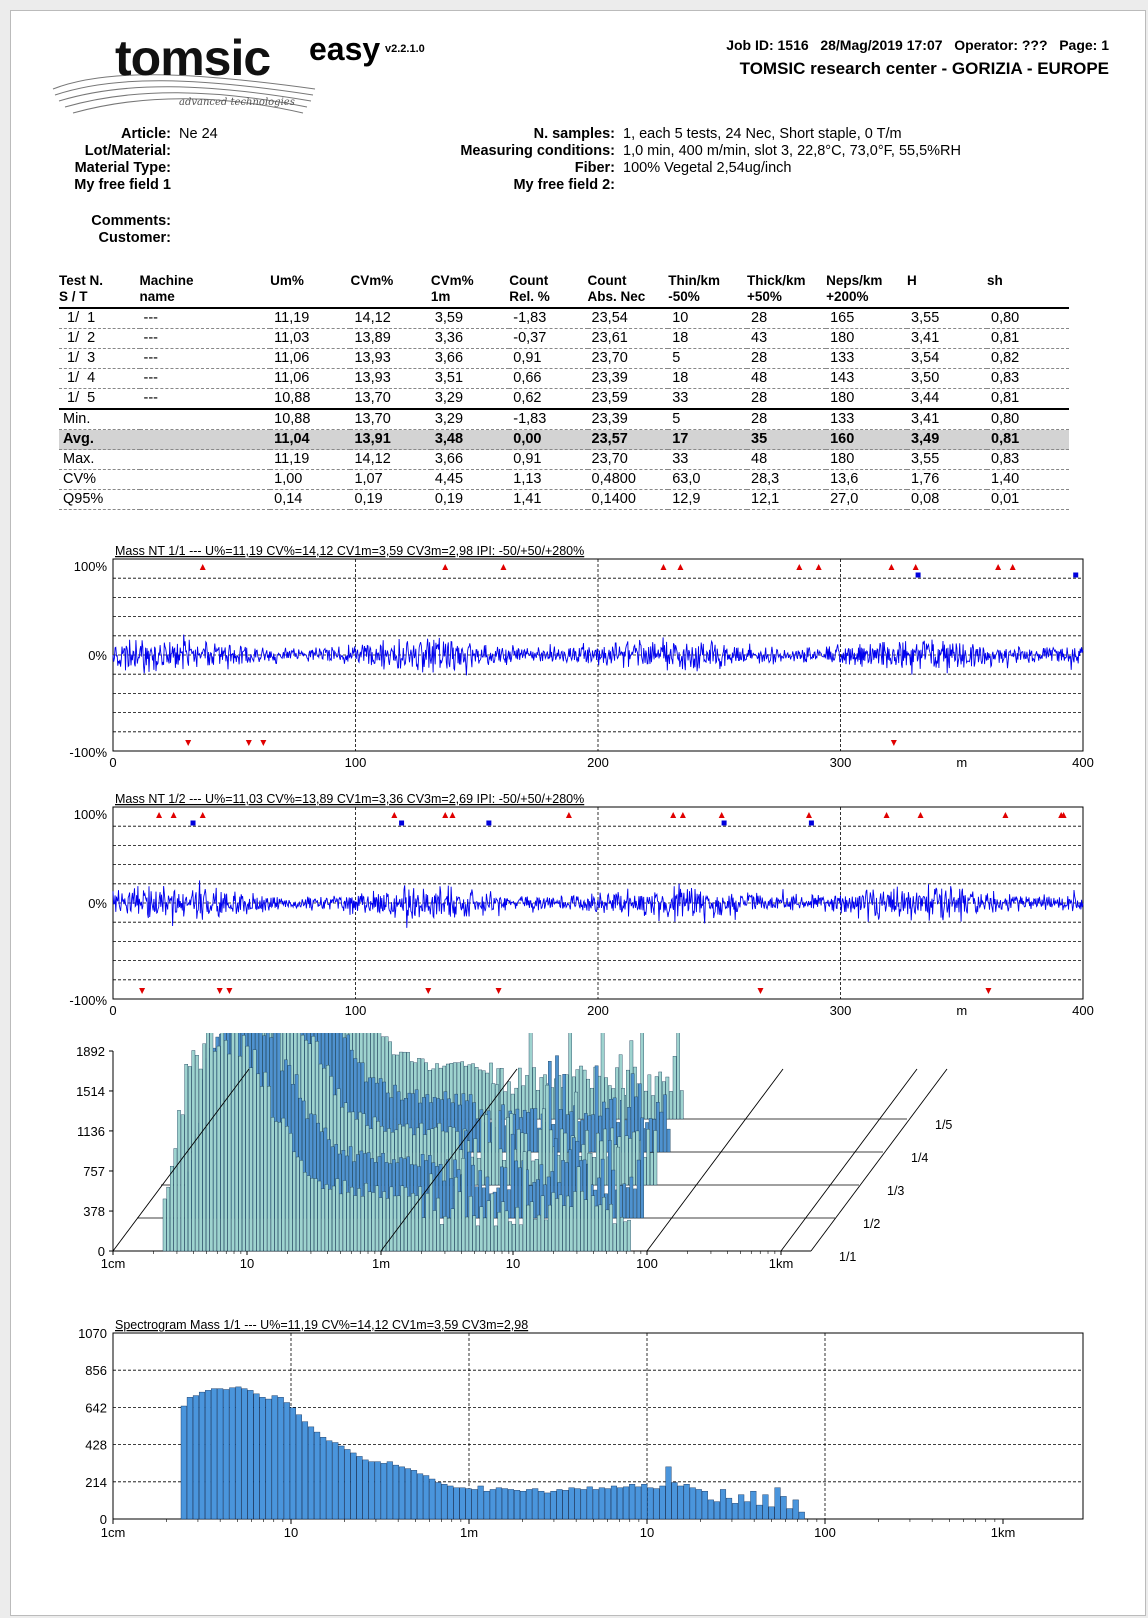 The width and height of the screenshot is (1148, 1618). I want to click on depth-line, so click(849, 1160).